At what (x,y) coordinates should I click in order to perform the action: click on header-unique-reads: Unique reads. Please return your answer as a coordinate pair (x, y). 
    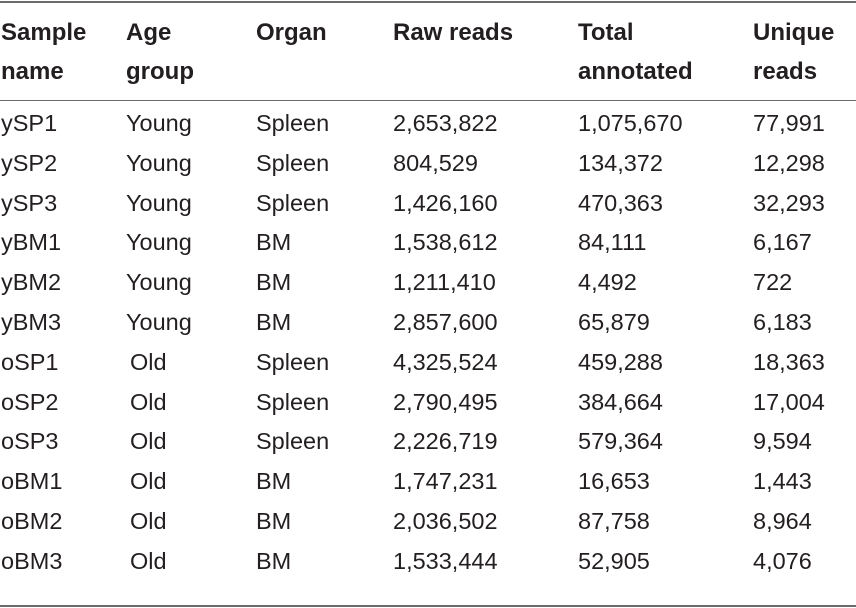
    Looking at the image, I should click on (804, 45).